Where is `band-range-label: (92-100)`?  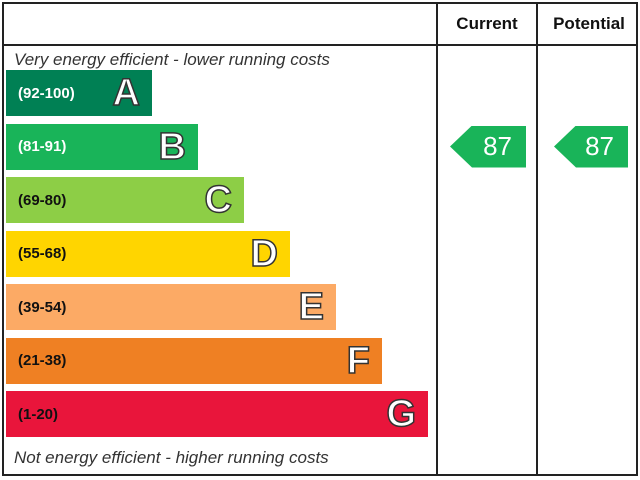
band-range-label: (92-100) is located at coordinates (46, 93).